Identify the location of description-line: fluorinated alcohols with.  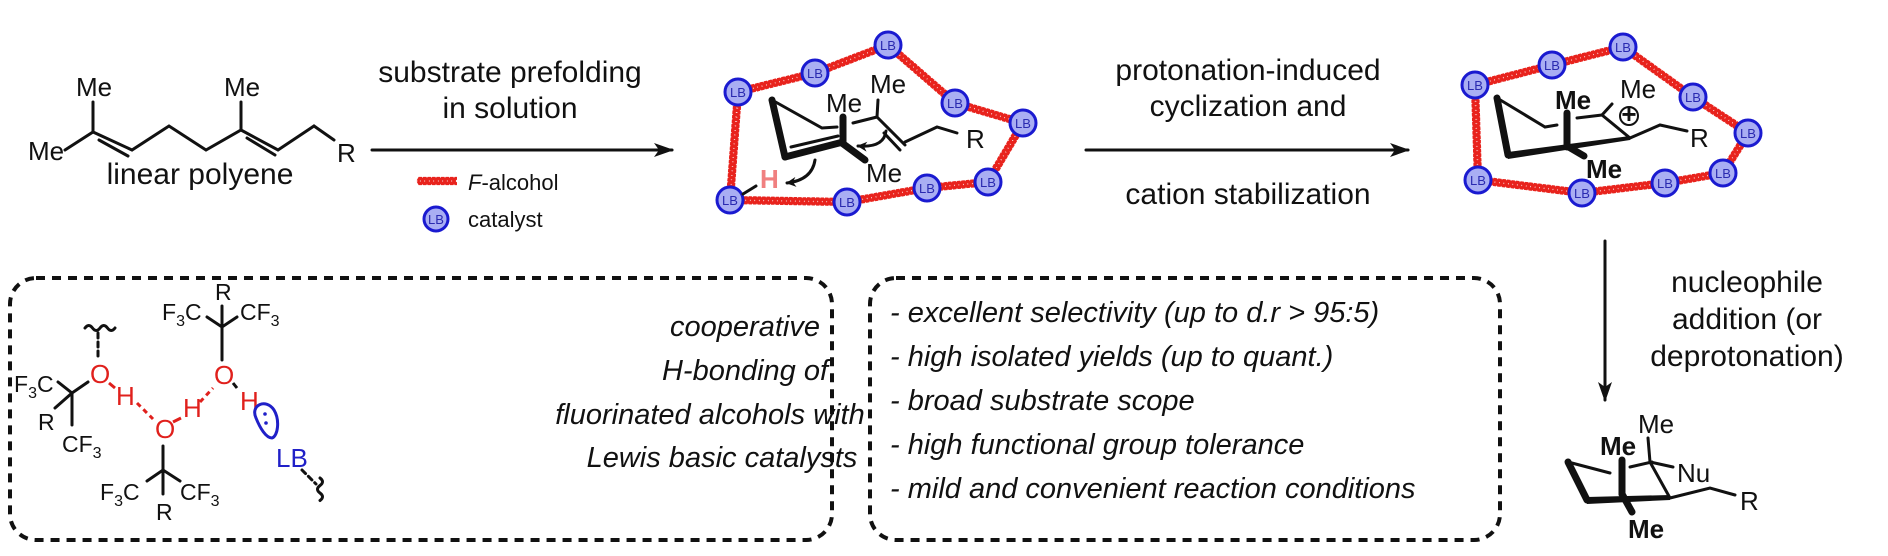
(710, 415).